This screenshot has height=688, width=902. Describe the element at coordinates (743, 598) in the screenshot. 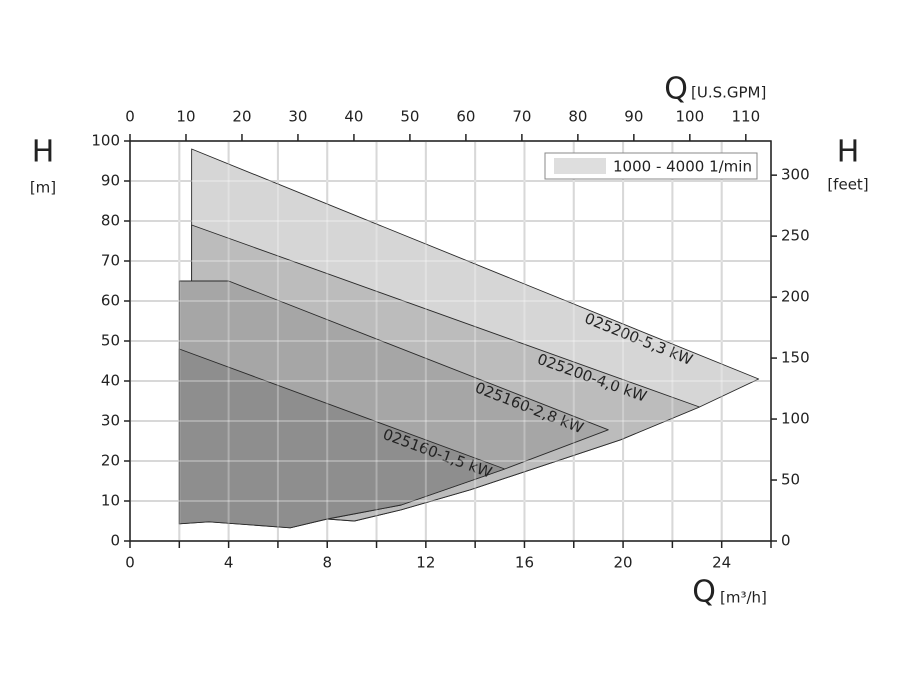

I see `x-axis-unit: [m³/h]` at that location.